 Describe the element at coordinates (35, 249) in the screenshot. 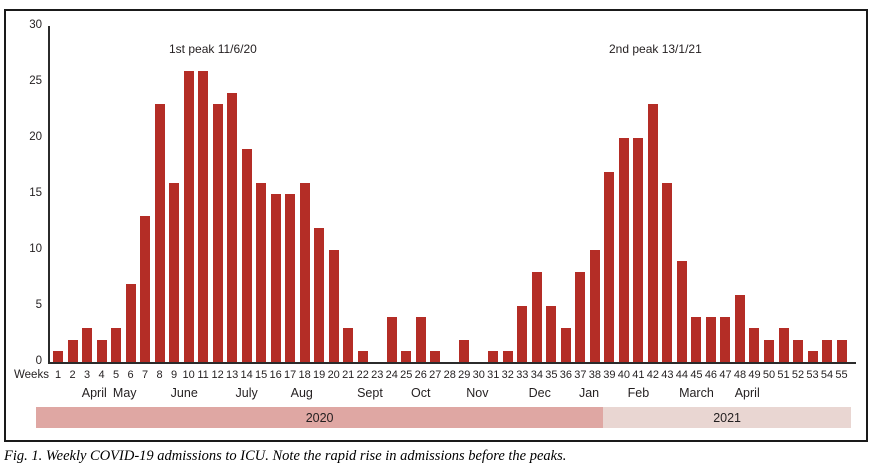

I see `y-tick-label: 10` at that location.